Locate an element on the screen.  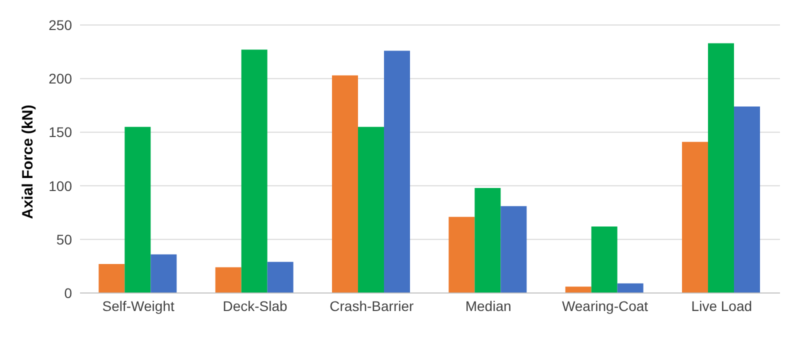
x-tick-label: Median is located at coordinates (488, 306).